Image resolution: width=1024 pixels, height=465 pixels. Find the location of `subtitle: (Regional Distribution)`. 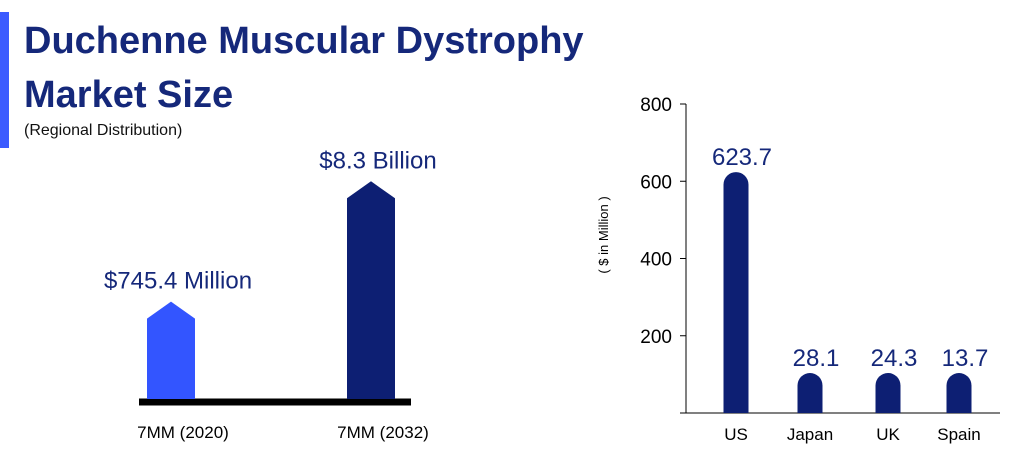

subtitle: (Regional Distribution) is located at coordinates (103, 130).